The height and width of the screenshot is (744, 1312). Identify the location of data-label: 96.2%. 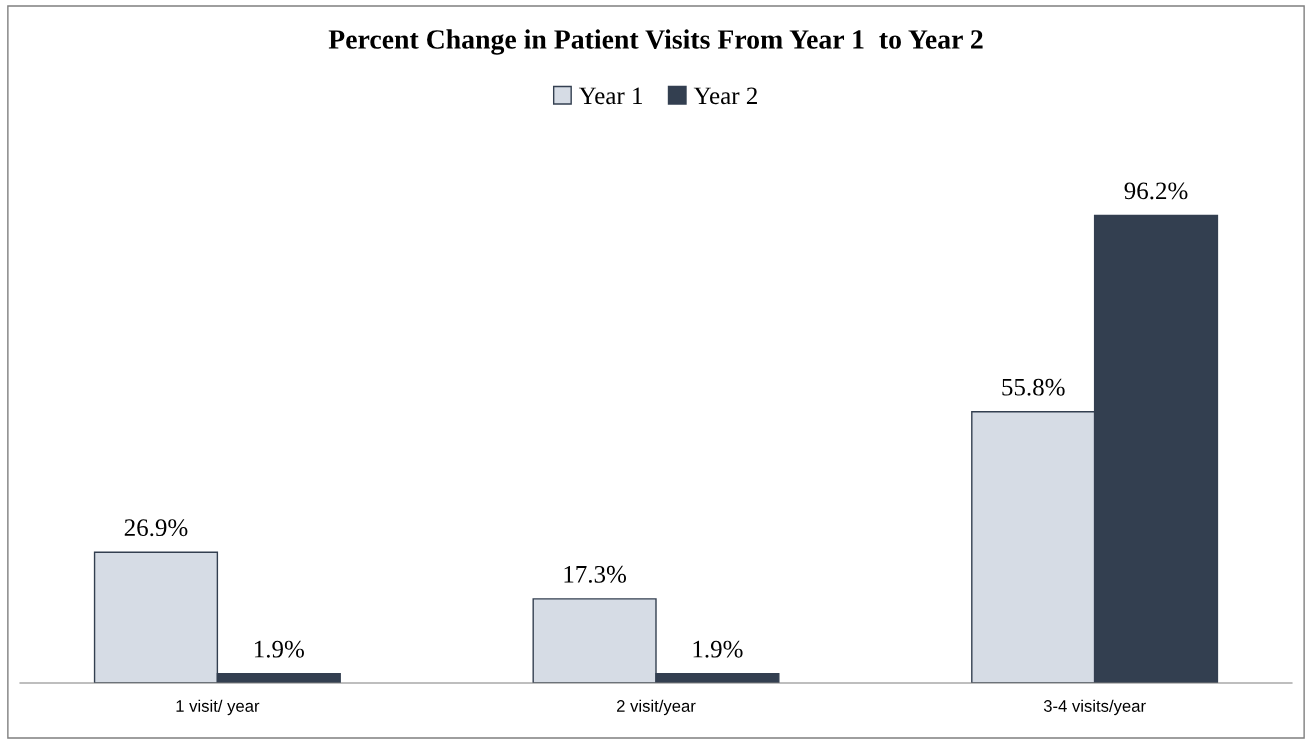
(1156, 191).